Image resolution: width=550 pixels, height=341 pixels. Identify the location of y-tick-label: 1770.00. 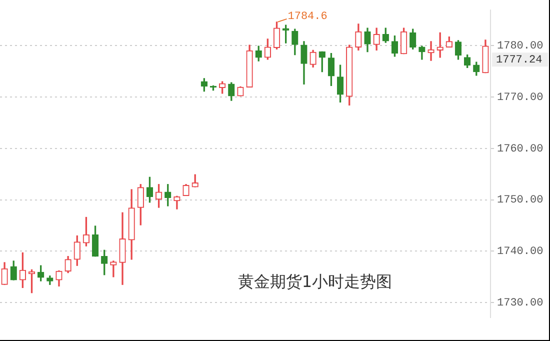
(520, 98).